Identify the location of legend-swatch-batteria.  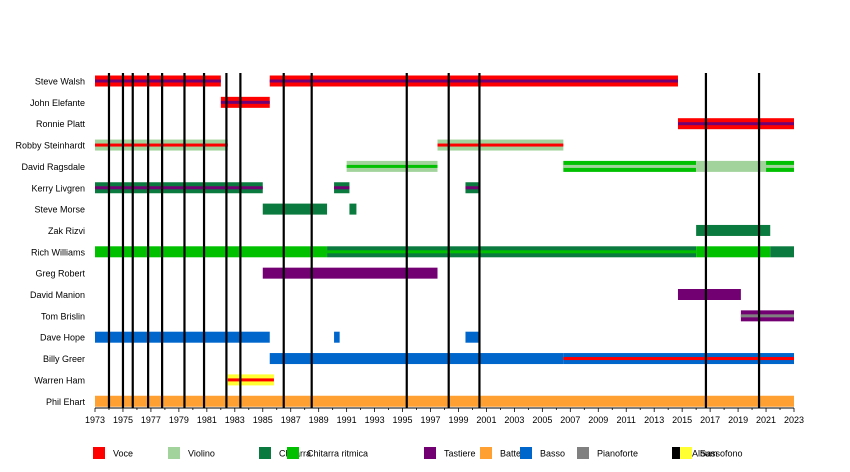
(486, 453).